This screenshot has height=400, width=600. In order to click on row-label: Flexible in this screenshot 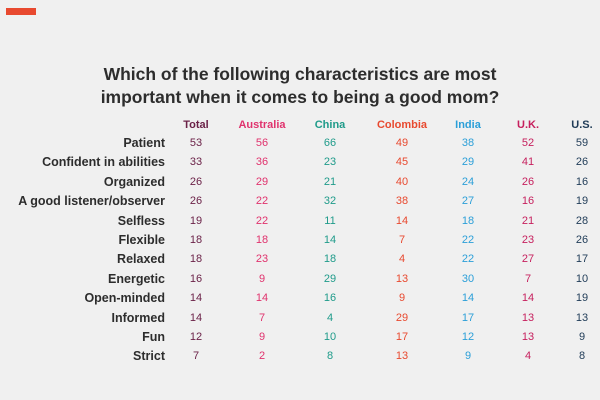, I will do `click(141, 240)`.